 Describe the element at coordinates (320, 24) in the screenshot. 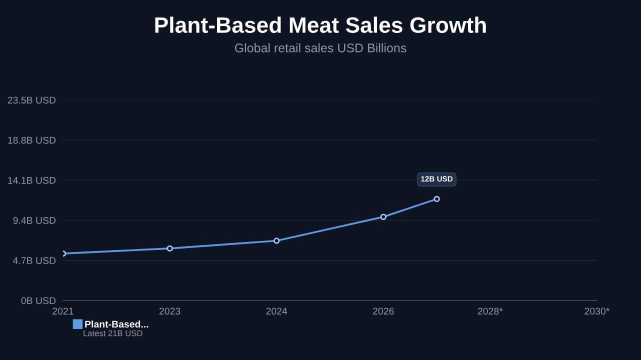

I see `chart-title: Plant-Based Meat Sales Growth` at that location.